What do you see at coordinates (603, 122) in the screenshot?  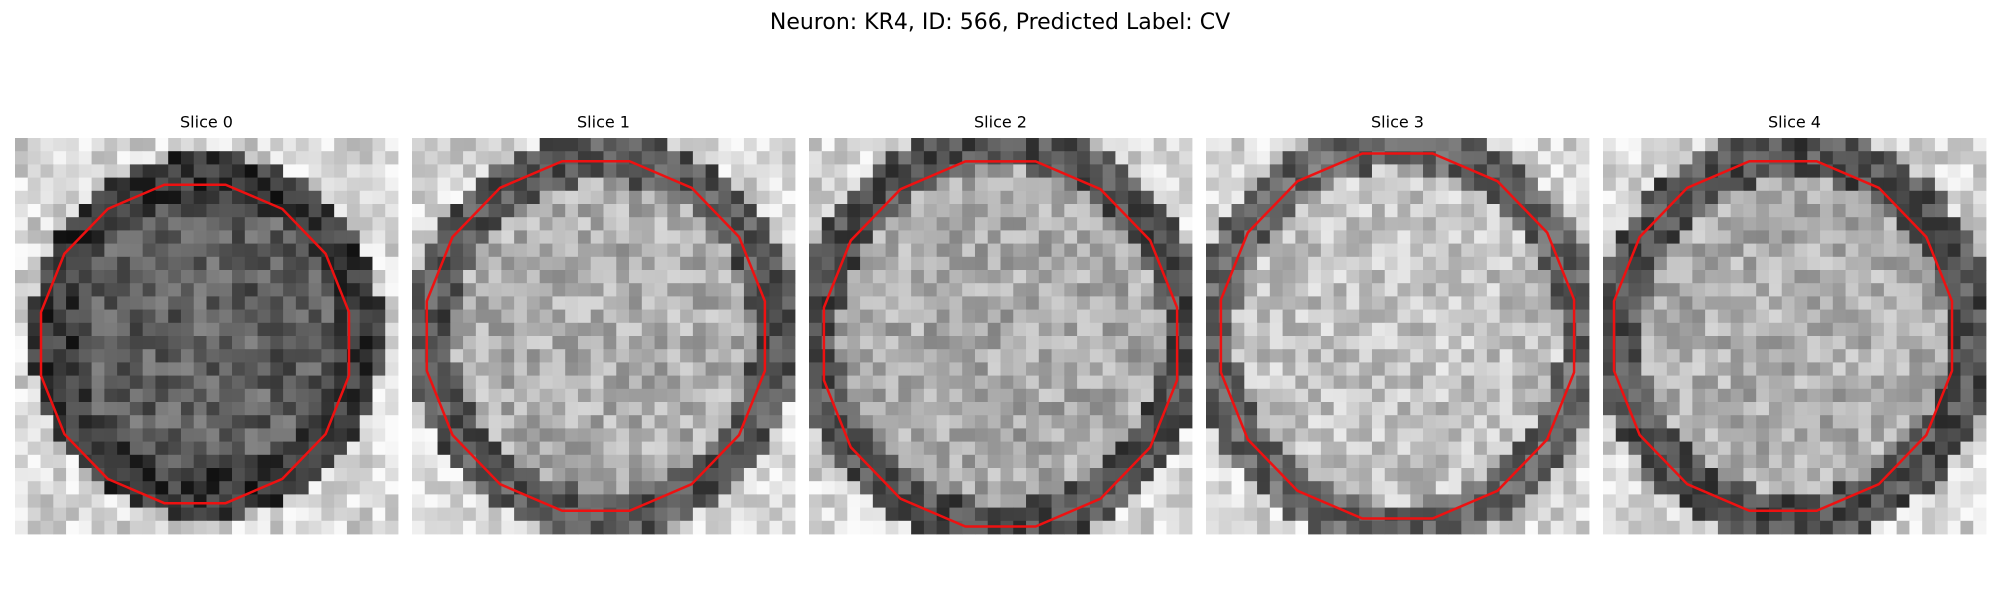 I see `panel-title: Slice 1` at bounding box center [603, 122].